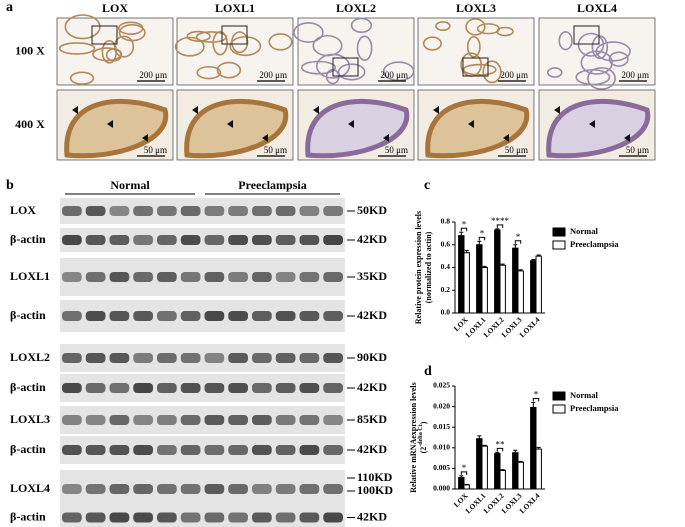  Describe the element at coordinates (375, 490) in the screenshot. I see `size-label: 100KD` at that location.